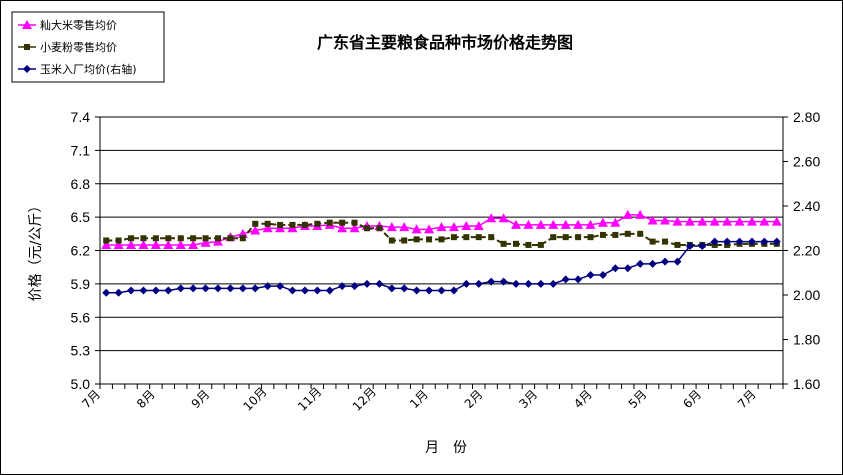  I want to click on right-tick-label: 2.00, so click(806, 295).